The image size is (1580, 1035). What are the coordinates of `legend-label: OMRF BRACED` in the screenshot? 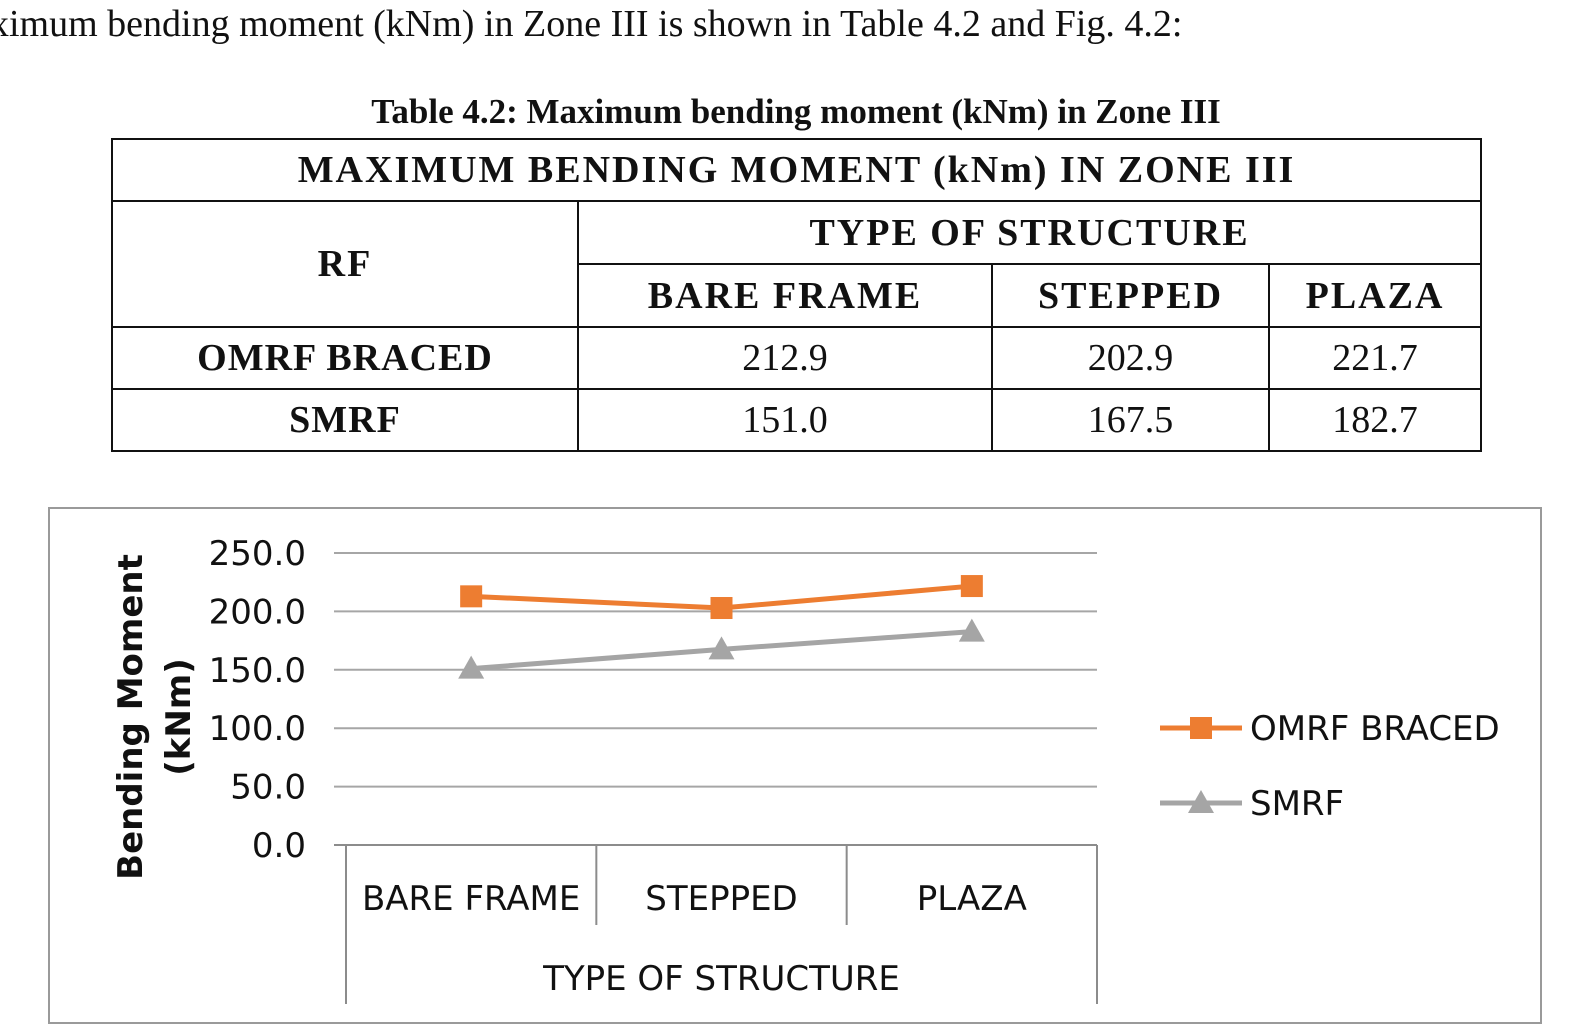 It's located at (1375, 729).